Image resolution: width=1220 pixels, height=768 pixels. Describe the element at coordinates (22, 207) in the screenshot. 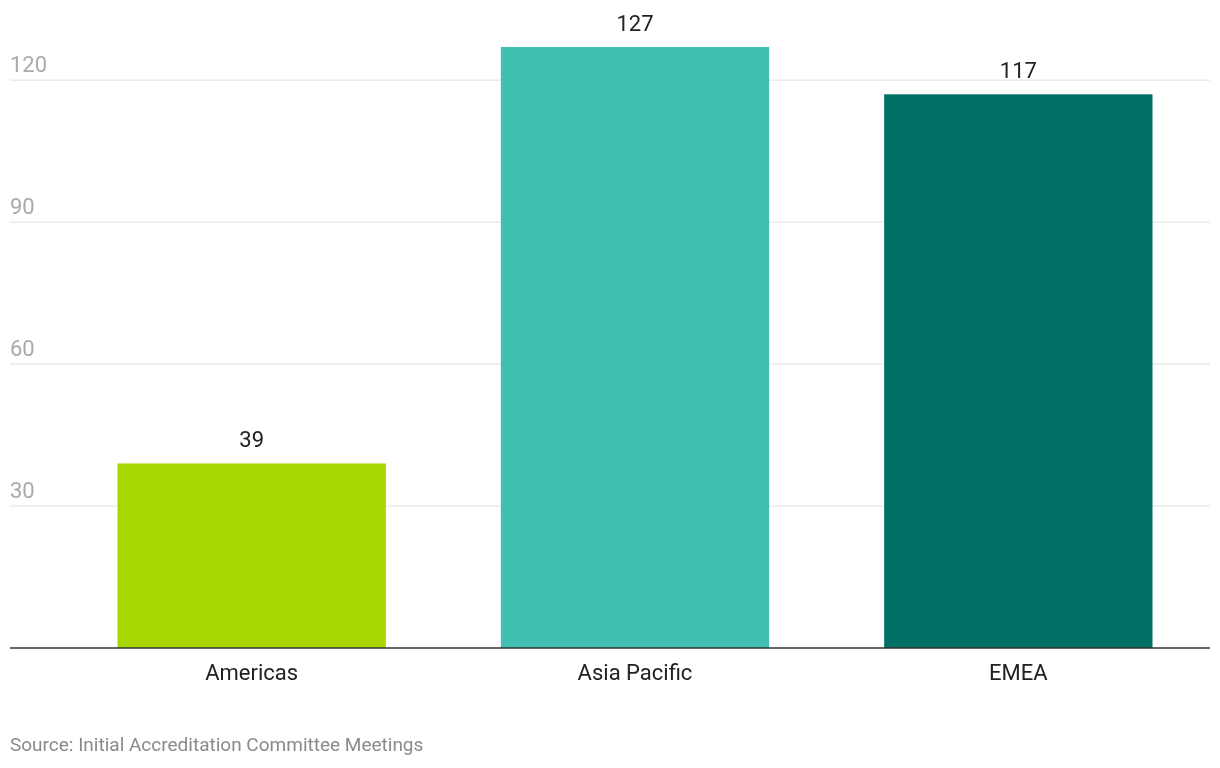

I see `y-tick-label: 90` at that location.